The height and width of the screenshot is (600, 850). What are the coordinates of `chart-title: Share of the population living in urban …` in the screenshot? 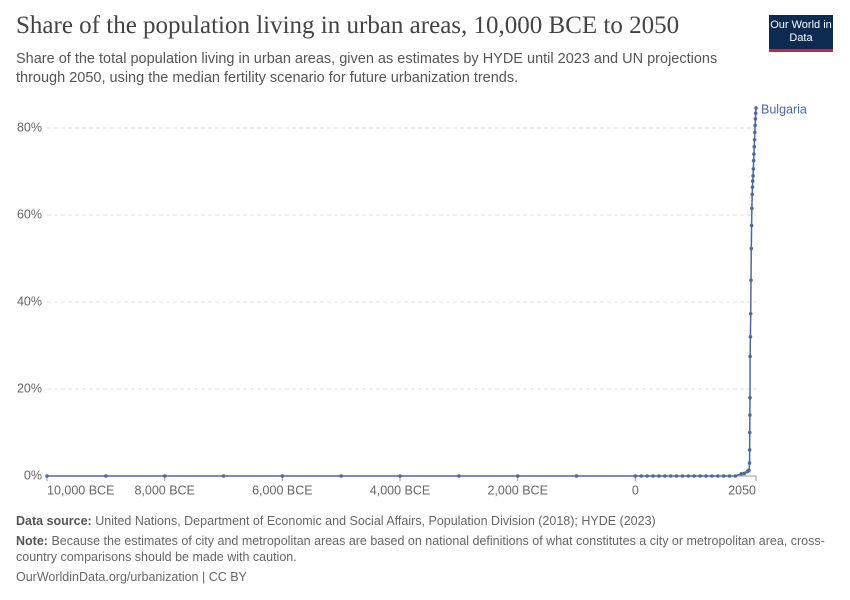 It's located at (348, 25).